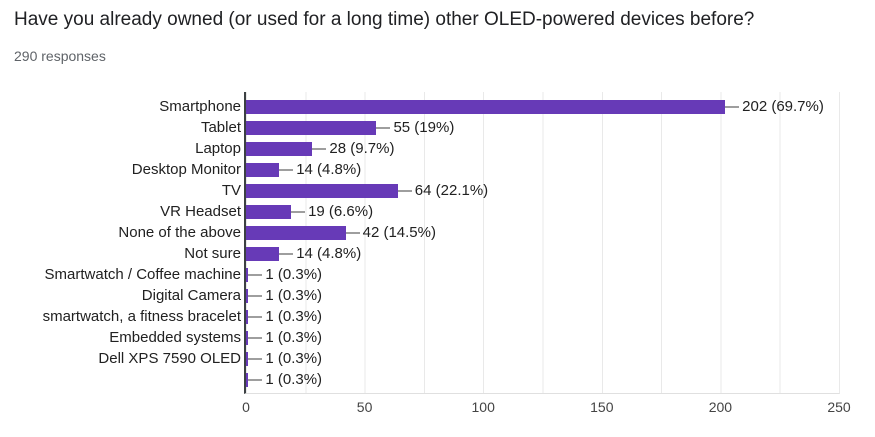 The width and height of the screenshot is (875, 437). Describe the element at coordinates (218, 148) in the screenshot. I see `category-label: Laptop` at that location.